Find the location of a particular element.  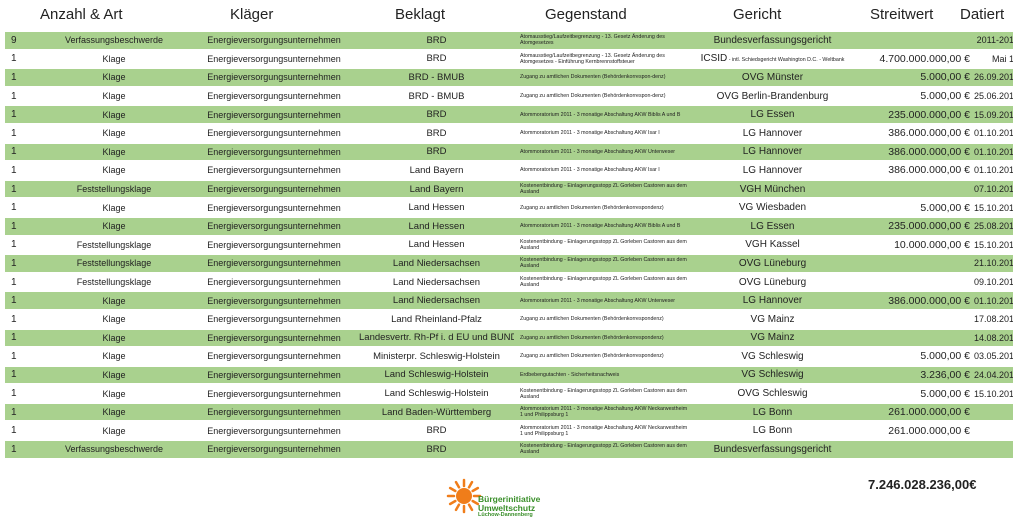

row-gegenstand-text: Erdbebengutachten - Sicherheitsnachweis is located at coordinates (570, 374).